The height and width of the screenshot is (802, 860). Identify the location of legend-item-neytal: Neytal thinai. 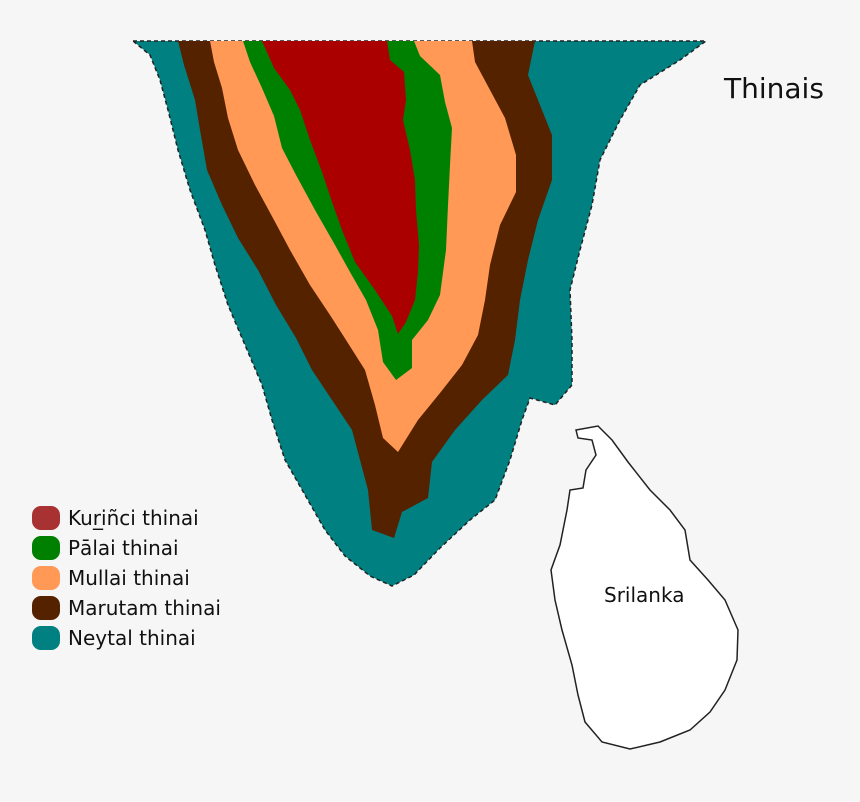
(126, 638).